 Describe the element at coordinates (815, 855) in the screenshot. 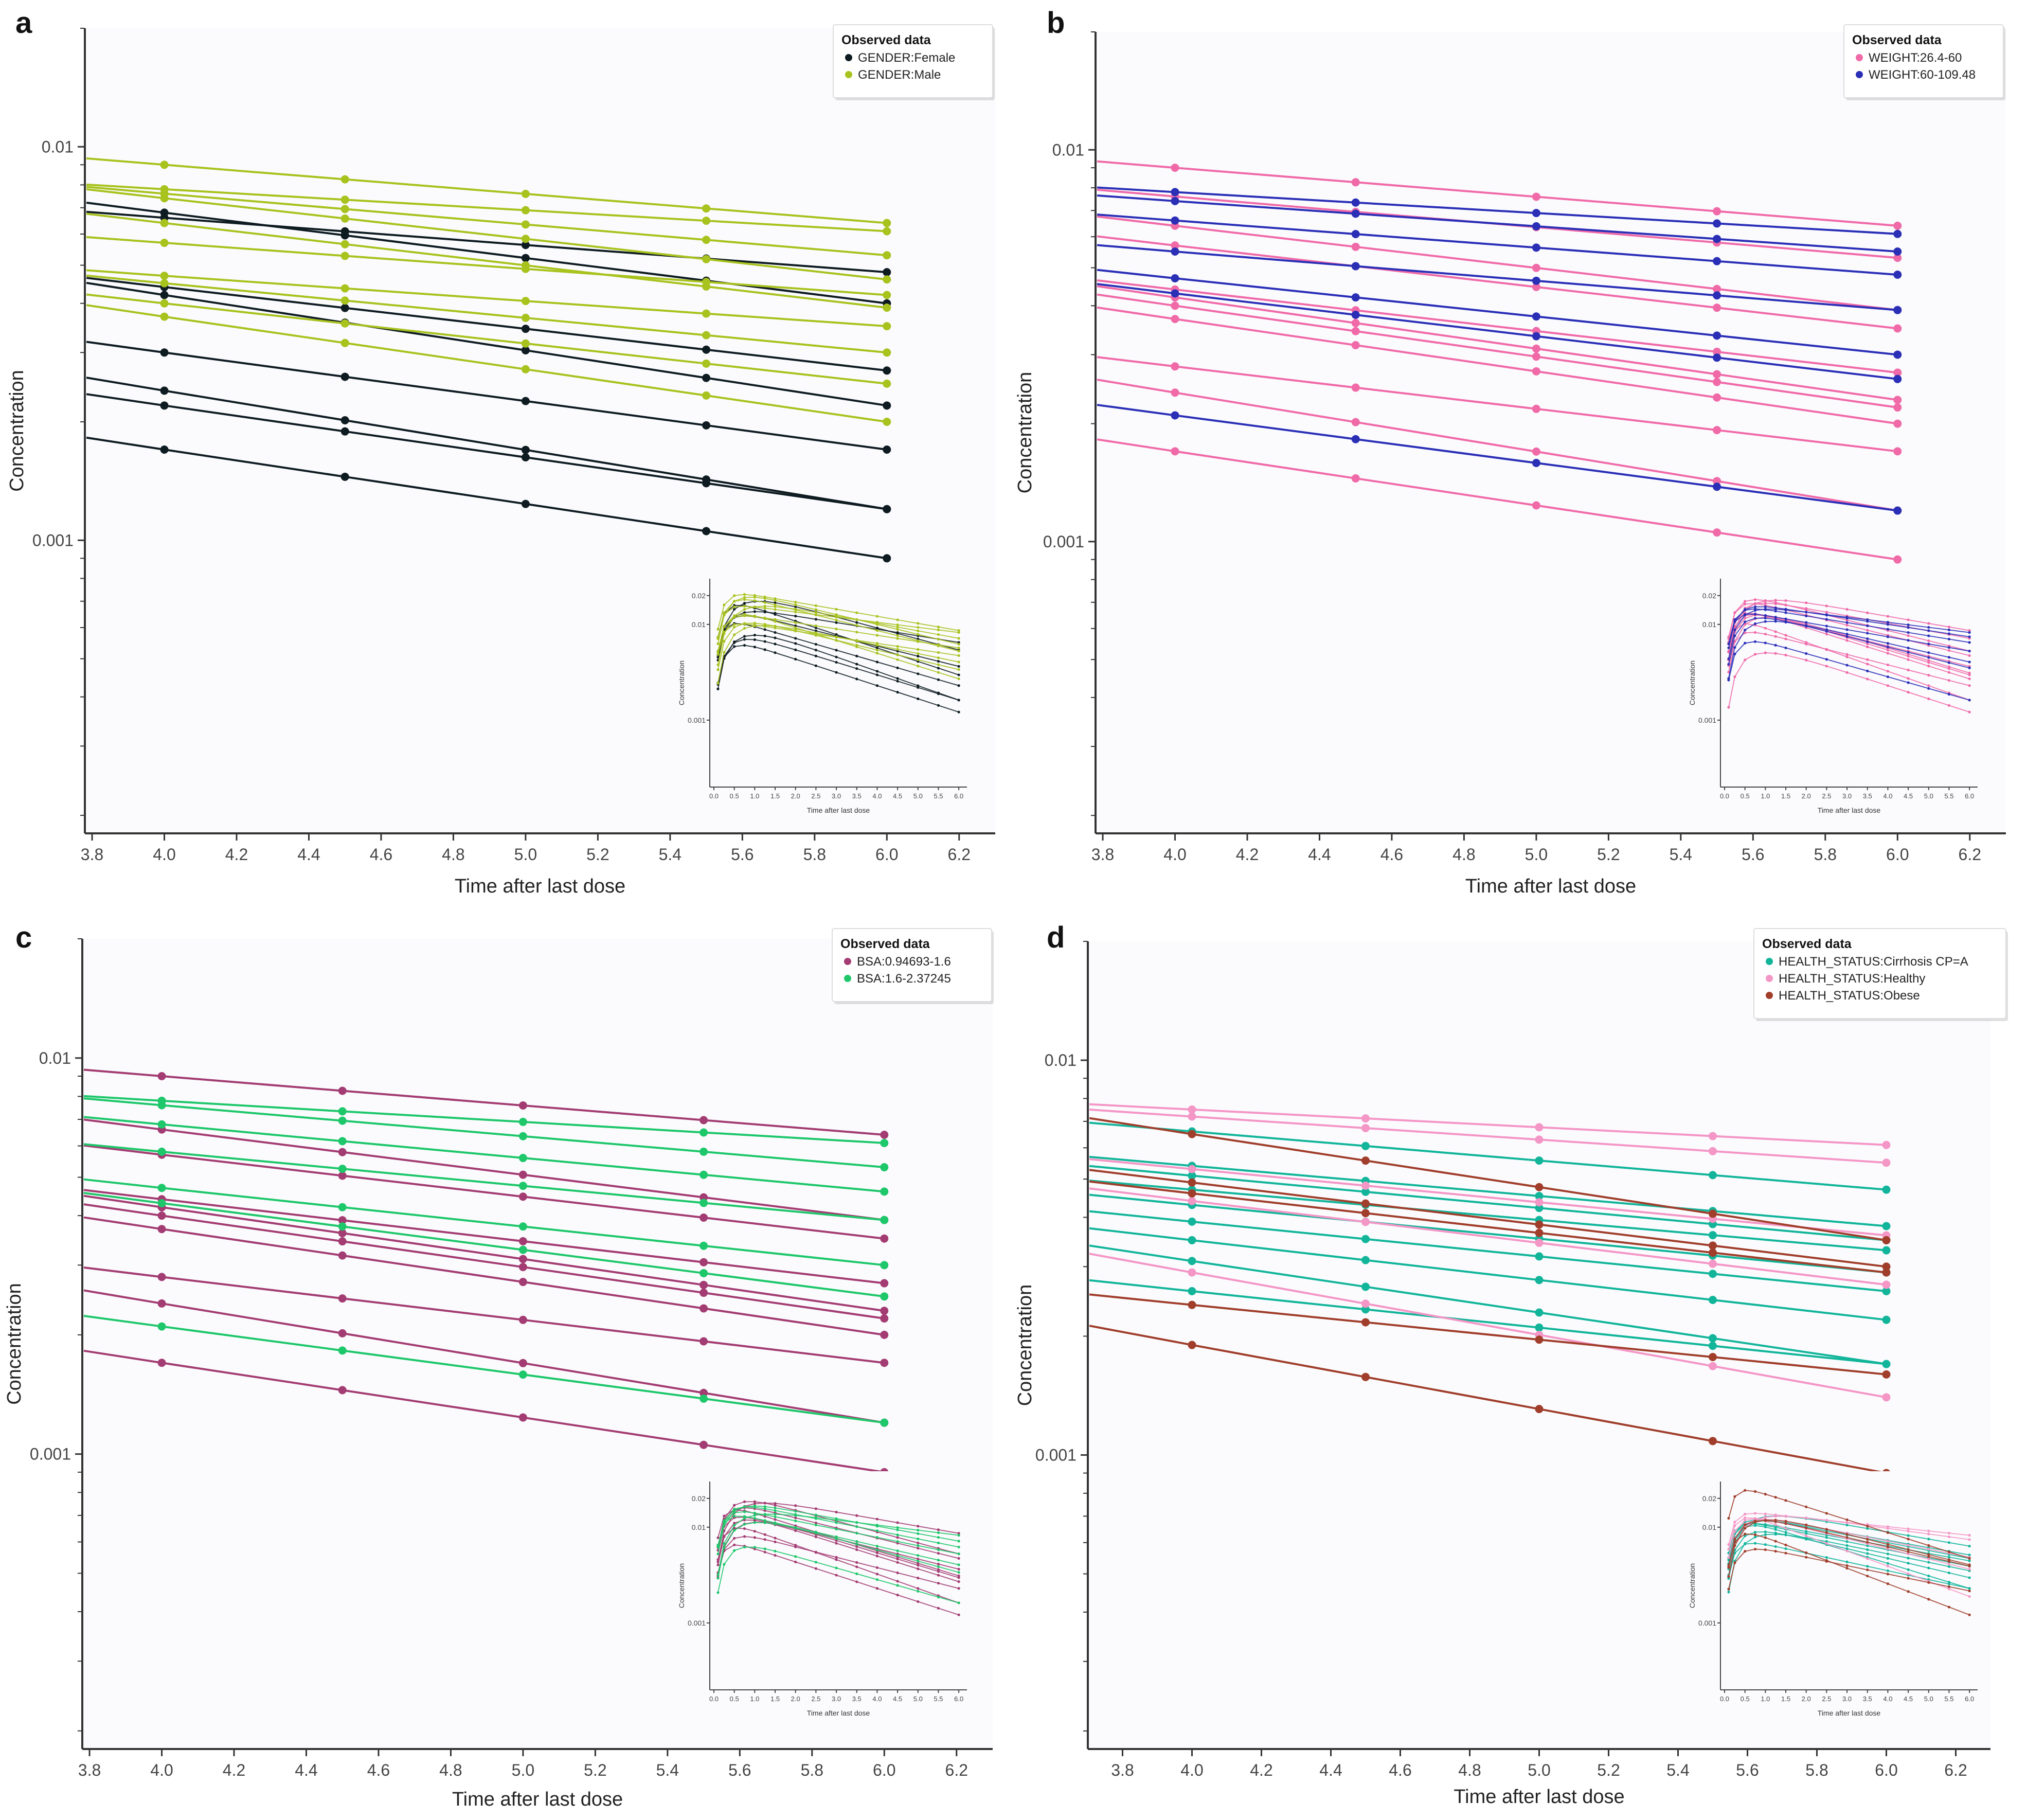

I see `x-tick-label: 5.8` at that location.